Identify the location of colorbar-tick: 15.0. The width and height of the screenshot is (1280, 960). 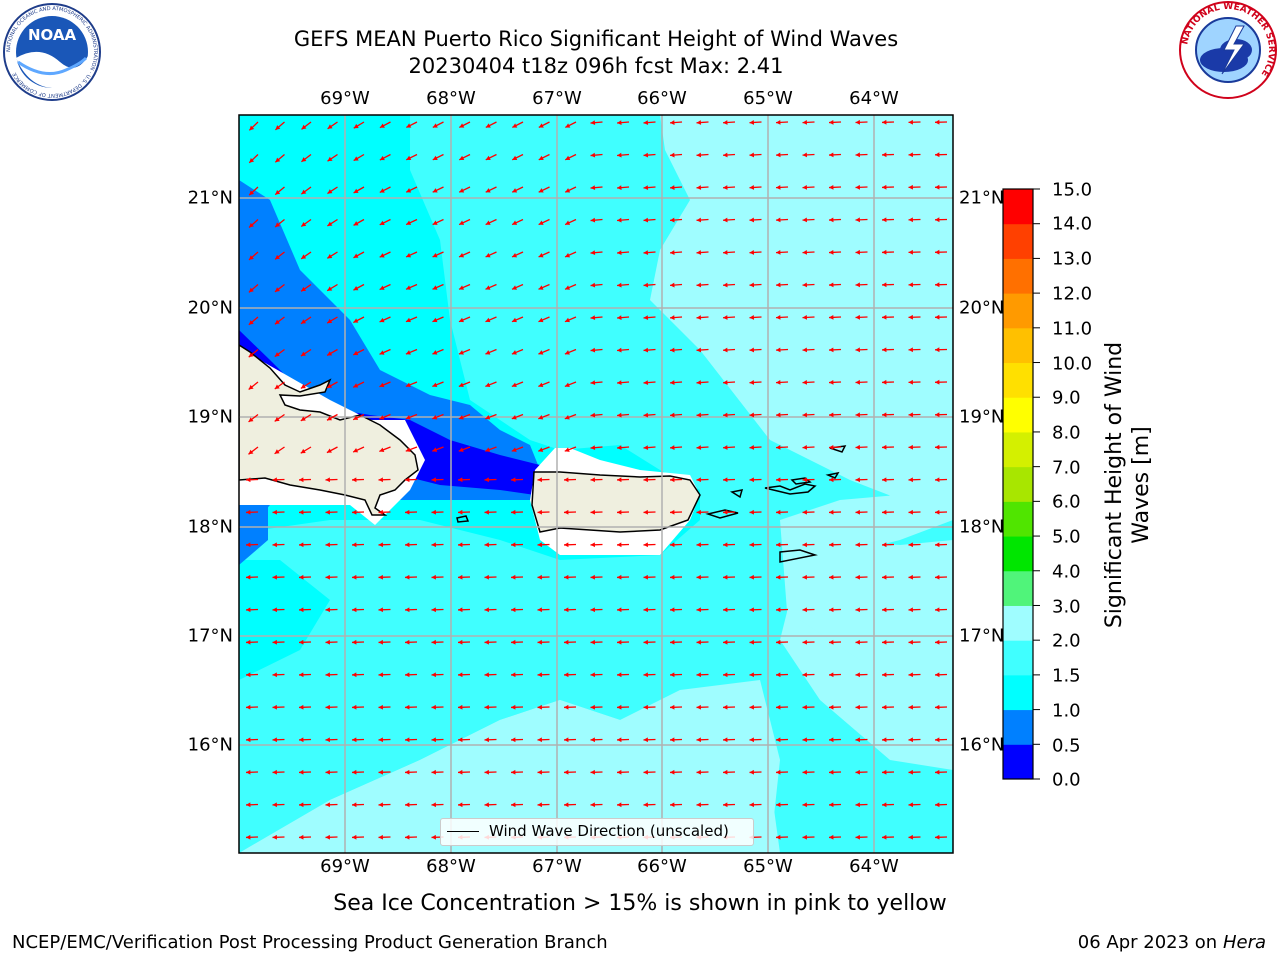
(1072, 190).